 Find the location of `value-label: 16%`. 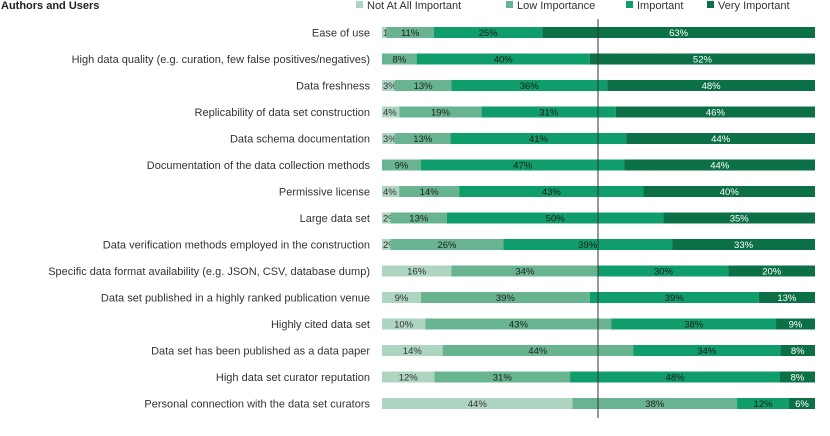

value-label: 16% is located at coordinates (417, 272).